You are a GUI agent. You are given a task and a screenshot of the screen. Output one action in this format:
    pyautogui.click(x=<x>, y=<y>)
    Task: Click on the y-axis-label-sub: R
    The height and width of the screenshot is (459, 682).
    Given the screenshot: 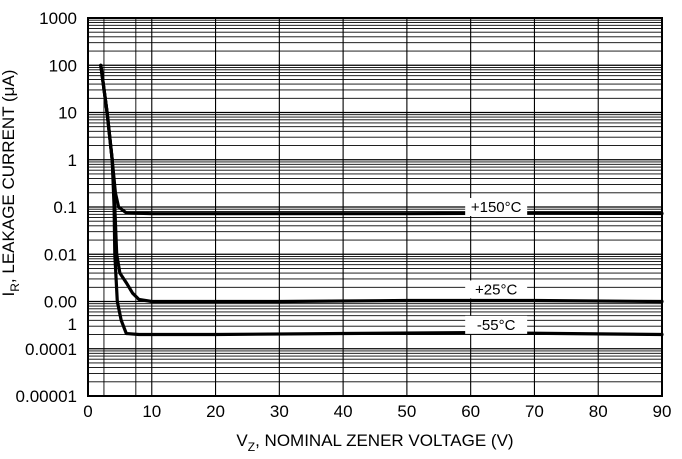 What is the action you would take?
    pyautogui.click(x=15, y=287)
    